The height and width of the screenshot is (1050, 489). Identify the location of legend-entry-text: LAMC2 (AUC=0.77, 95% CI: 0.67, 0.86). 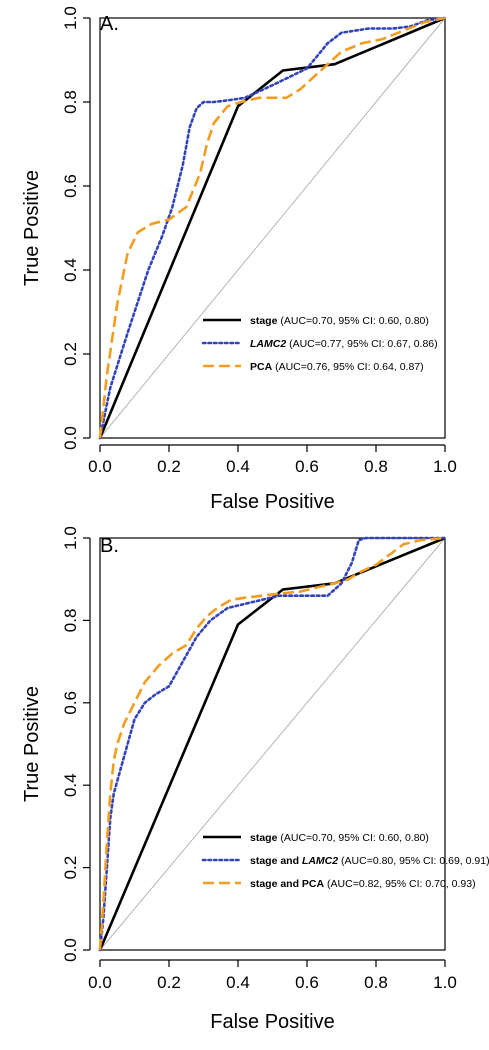
(344, 344).